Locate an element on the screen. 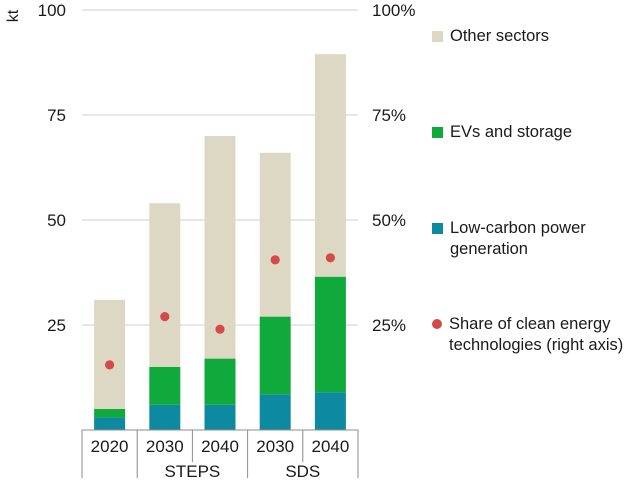 Image resolution: width=629 pixels, height=481 pixels. y-tick-label: 75 is located at coordinates (56, 115).